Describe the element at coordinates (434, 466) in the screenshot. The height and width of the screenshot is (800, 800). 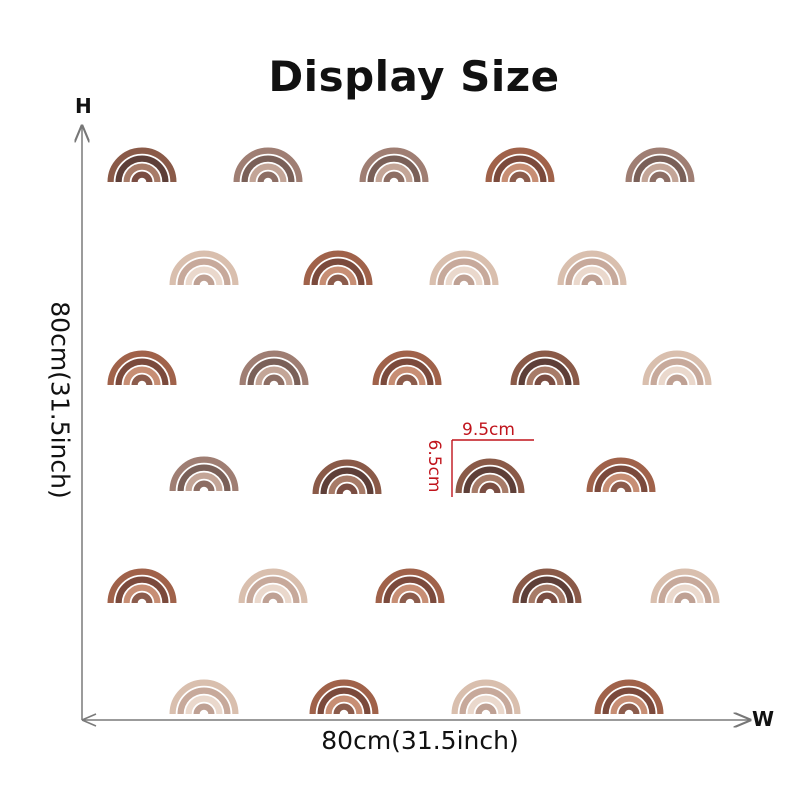
I see `sample-height-label: 6.5cm` at that location.